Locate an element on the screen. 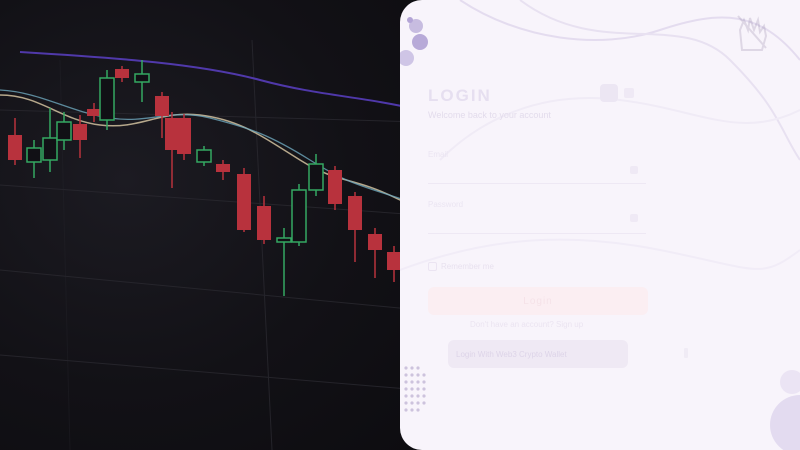 This screenshot has height=450, width=800. signup-link: Don't have an account? Sign up is located at coordinates (527, 324).